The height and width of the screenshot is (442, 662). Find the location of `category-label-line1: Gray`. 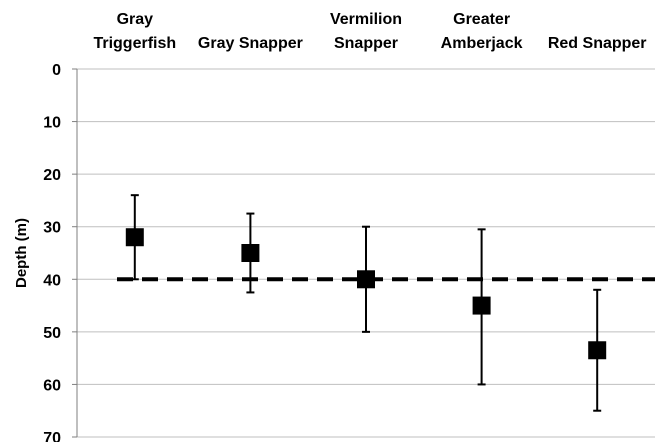

category-label-line1: Gray is located at coordinates (135, 19).